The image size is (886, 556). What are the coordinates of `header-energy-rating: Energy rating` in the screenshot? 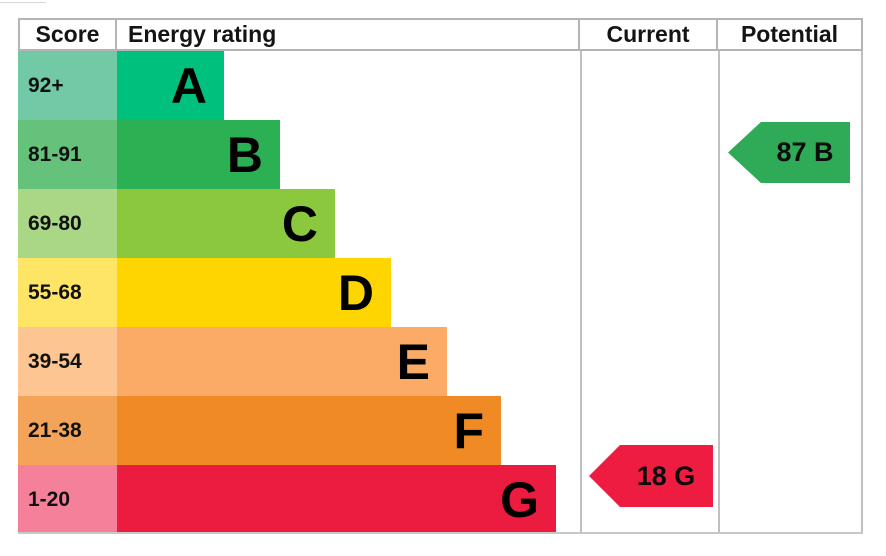 It's located at (348, 34).